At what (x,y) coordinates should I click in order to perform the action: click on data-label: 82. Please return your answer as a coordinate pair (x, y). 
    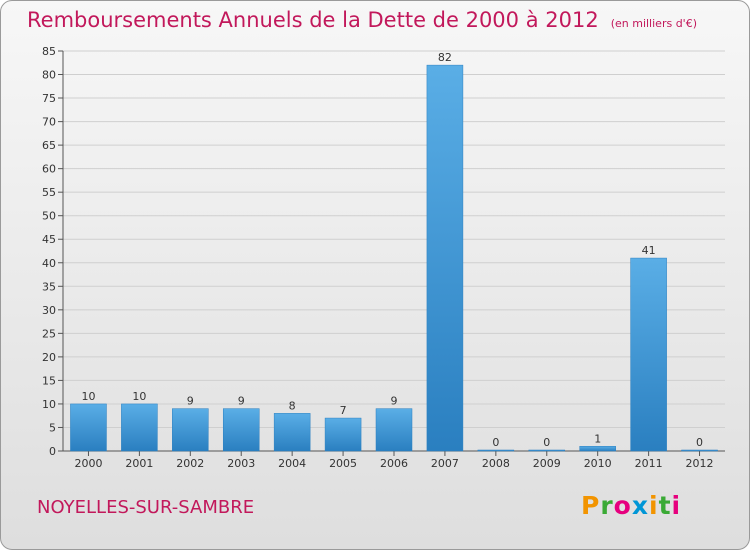
    Looking at the image, I should click on (445, 57).